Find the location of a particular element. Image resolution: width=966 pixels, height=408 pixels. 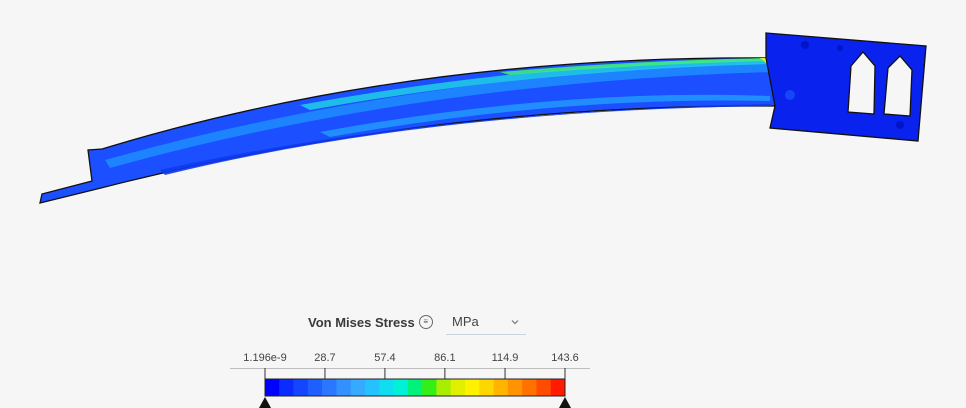

legend-tick-label: 1.196e-9 is located at coordinates (265, 358).